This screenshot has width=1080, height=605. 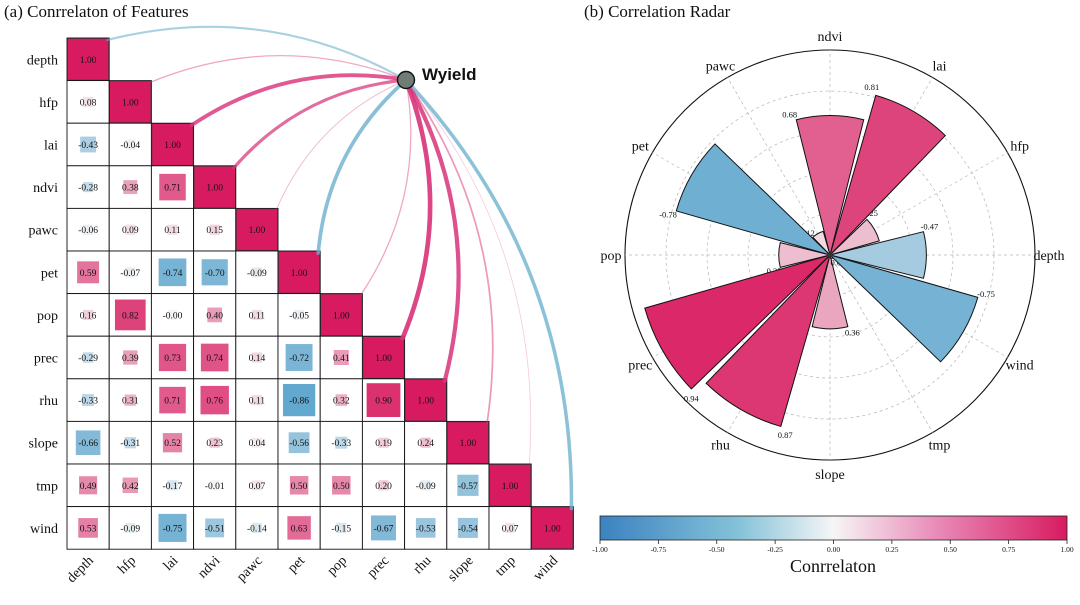 What do you see at coordinates (214, 359) in the screenshot?
I see `heatmap-value: 0.74` at bounding box center [214, 359].